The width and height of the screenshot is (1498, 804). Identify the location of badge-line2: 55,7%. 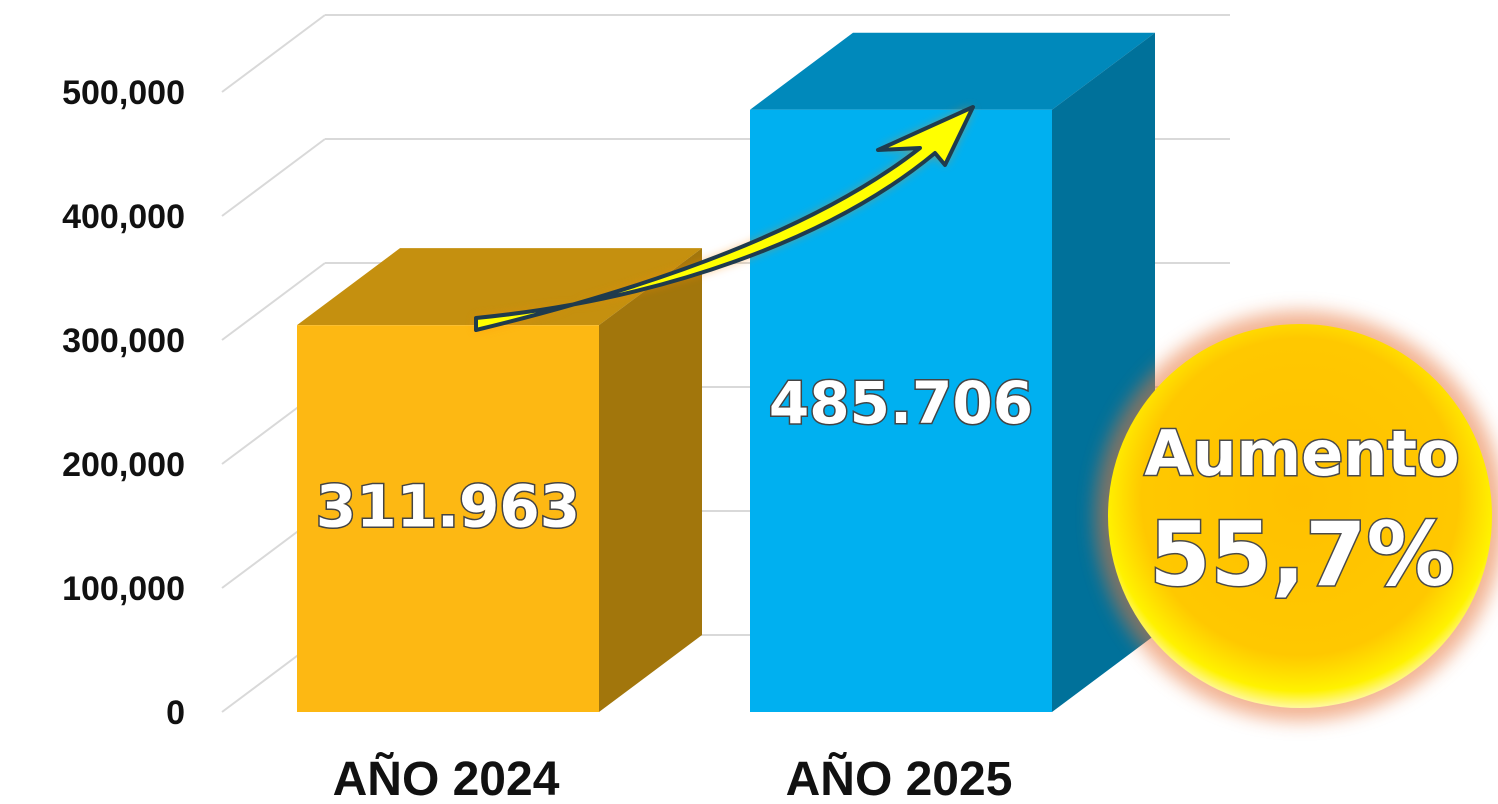
(1301, 554).